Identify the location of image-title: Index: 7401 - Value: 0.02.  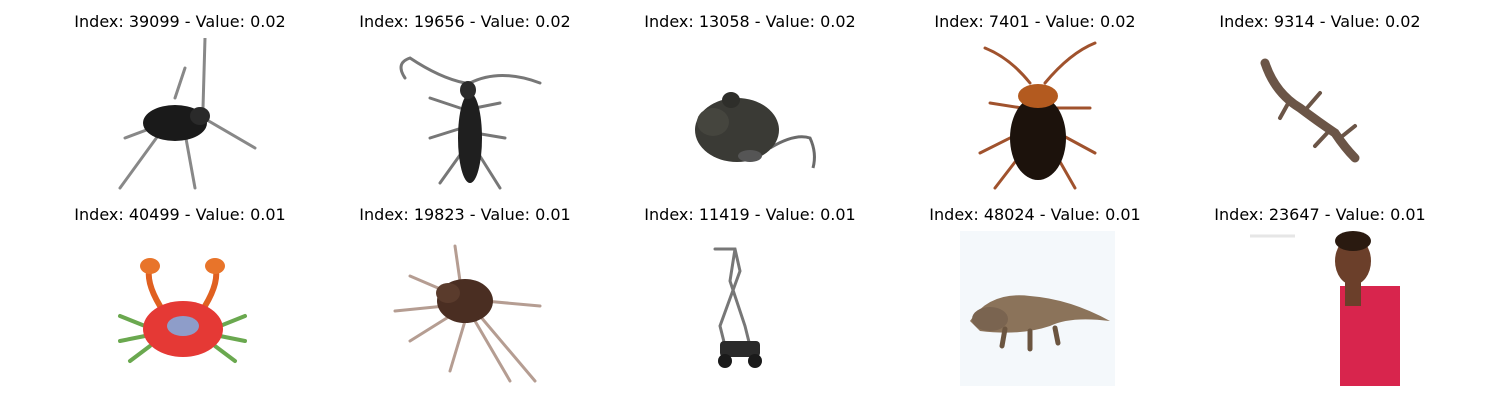
(1035, 21).